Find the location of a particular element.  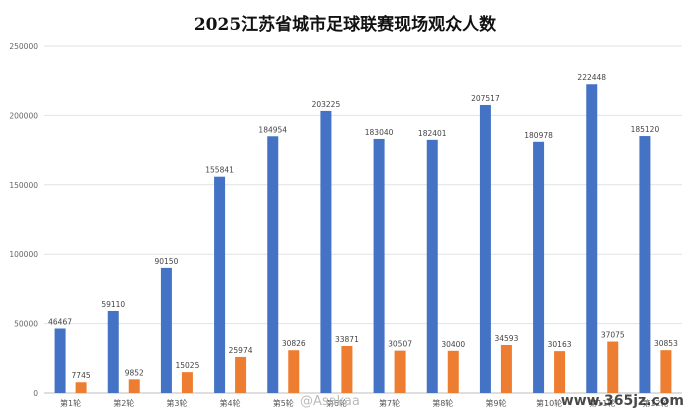

x-tick-label: 第12轮 is located at coordinates (655, 403).